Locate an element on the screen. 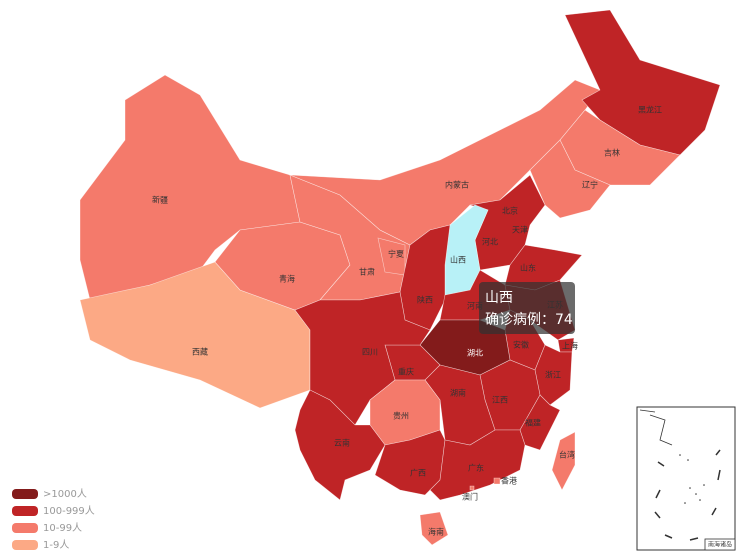 Image resolution: width=744 pixels, height=560 pixels. province-label: 贵州 is located at coordinates (401, 416).